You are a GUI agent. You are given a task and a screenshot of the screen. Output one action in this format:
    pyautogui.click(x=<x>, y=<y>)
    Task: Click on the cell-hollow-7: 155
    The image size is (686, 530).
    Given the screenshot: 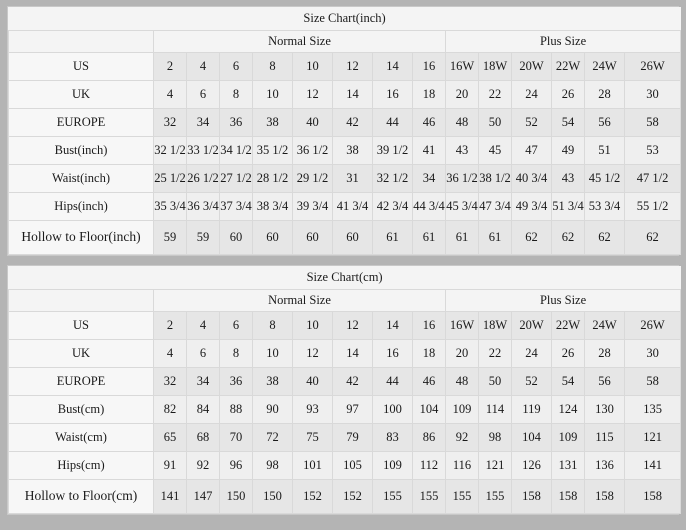 What is the action you would take?
    pyautogui.click(x=429, y=496)
    